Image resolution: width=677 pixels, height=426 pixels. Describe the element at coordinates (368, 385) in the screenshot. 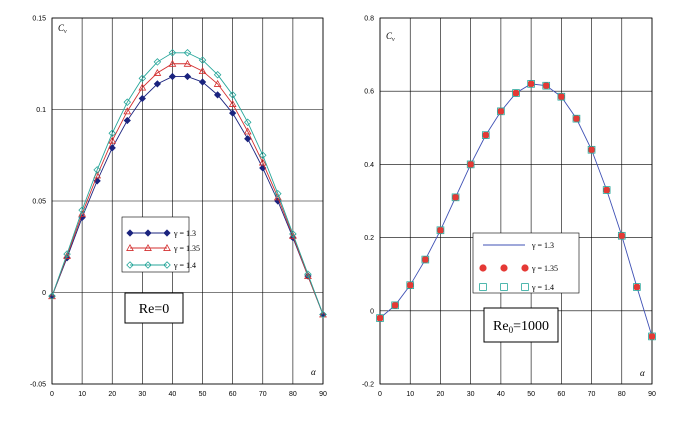

I see `y-tick-label: -0.2` at that location.